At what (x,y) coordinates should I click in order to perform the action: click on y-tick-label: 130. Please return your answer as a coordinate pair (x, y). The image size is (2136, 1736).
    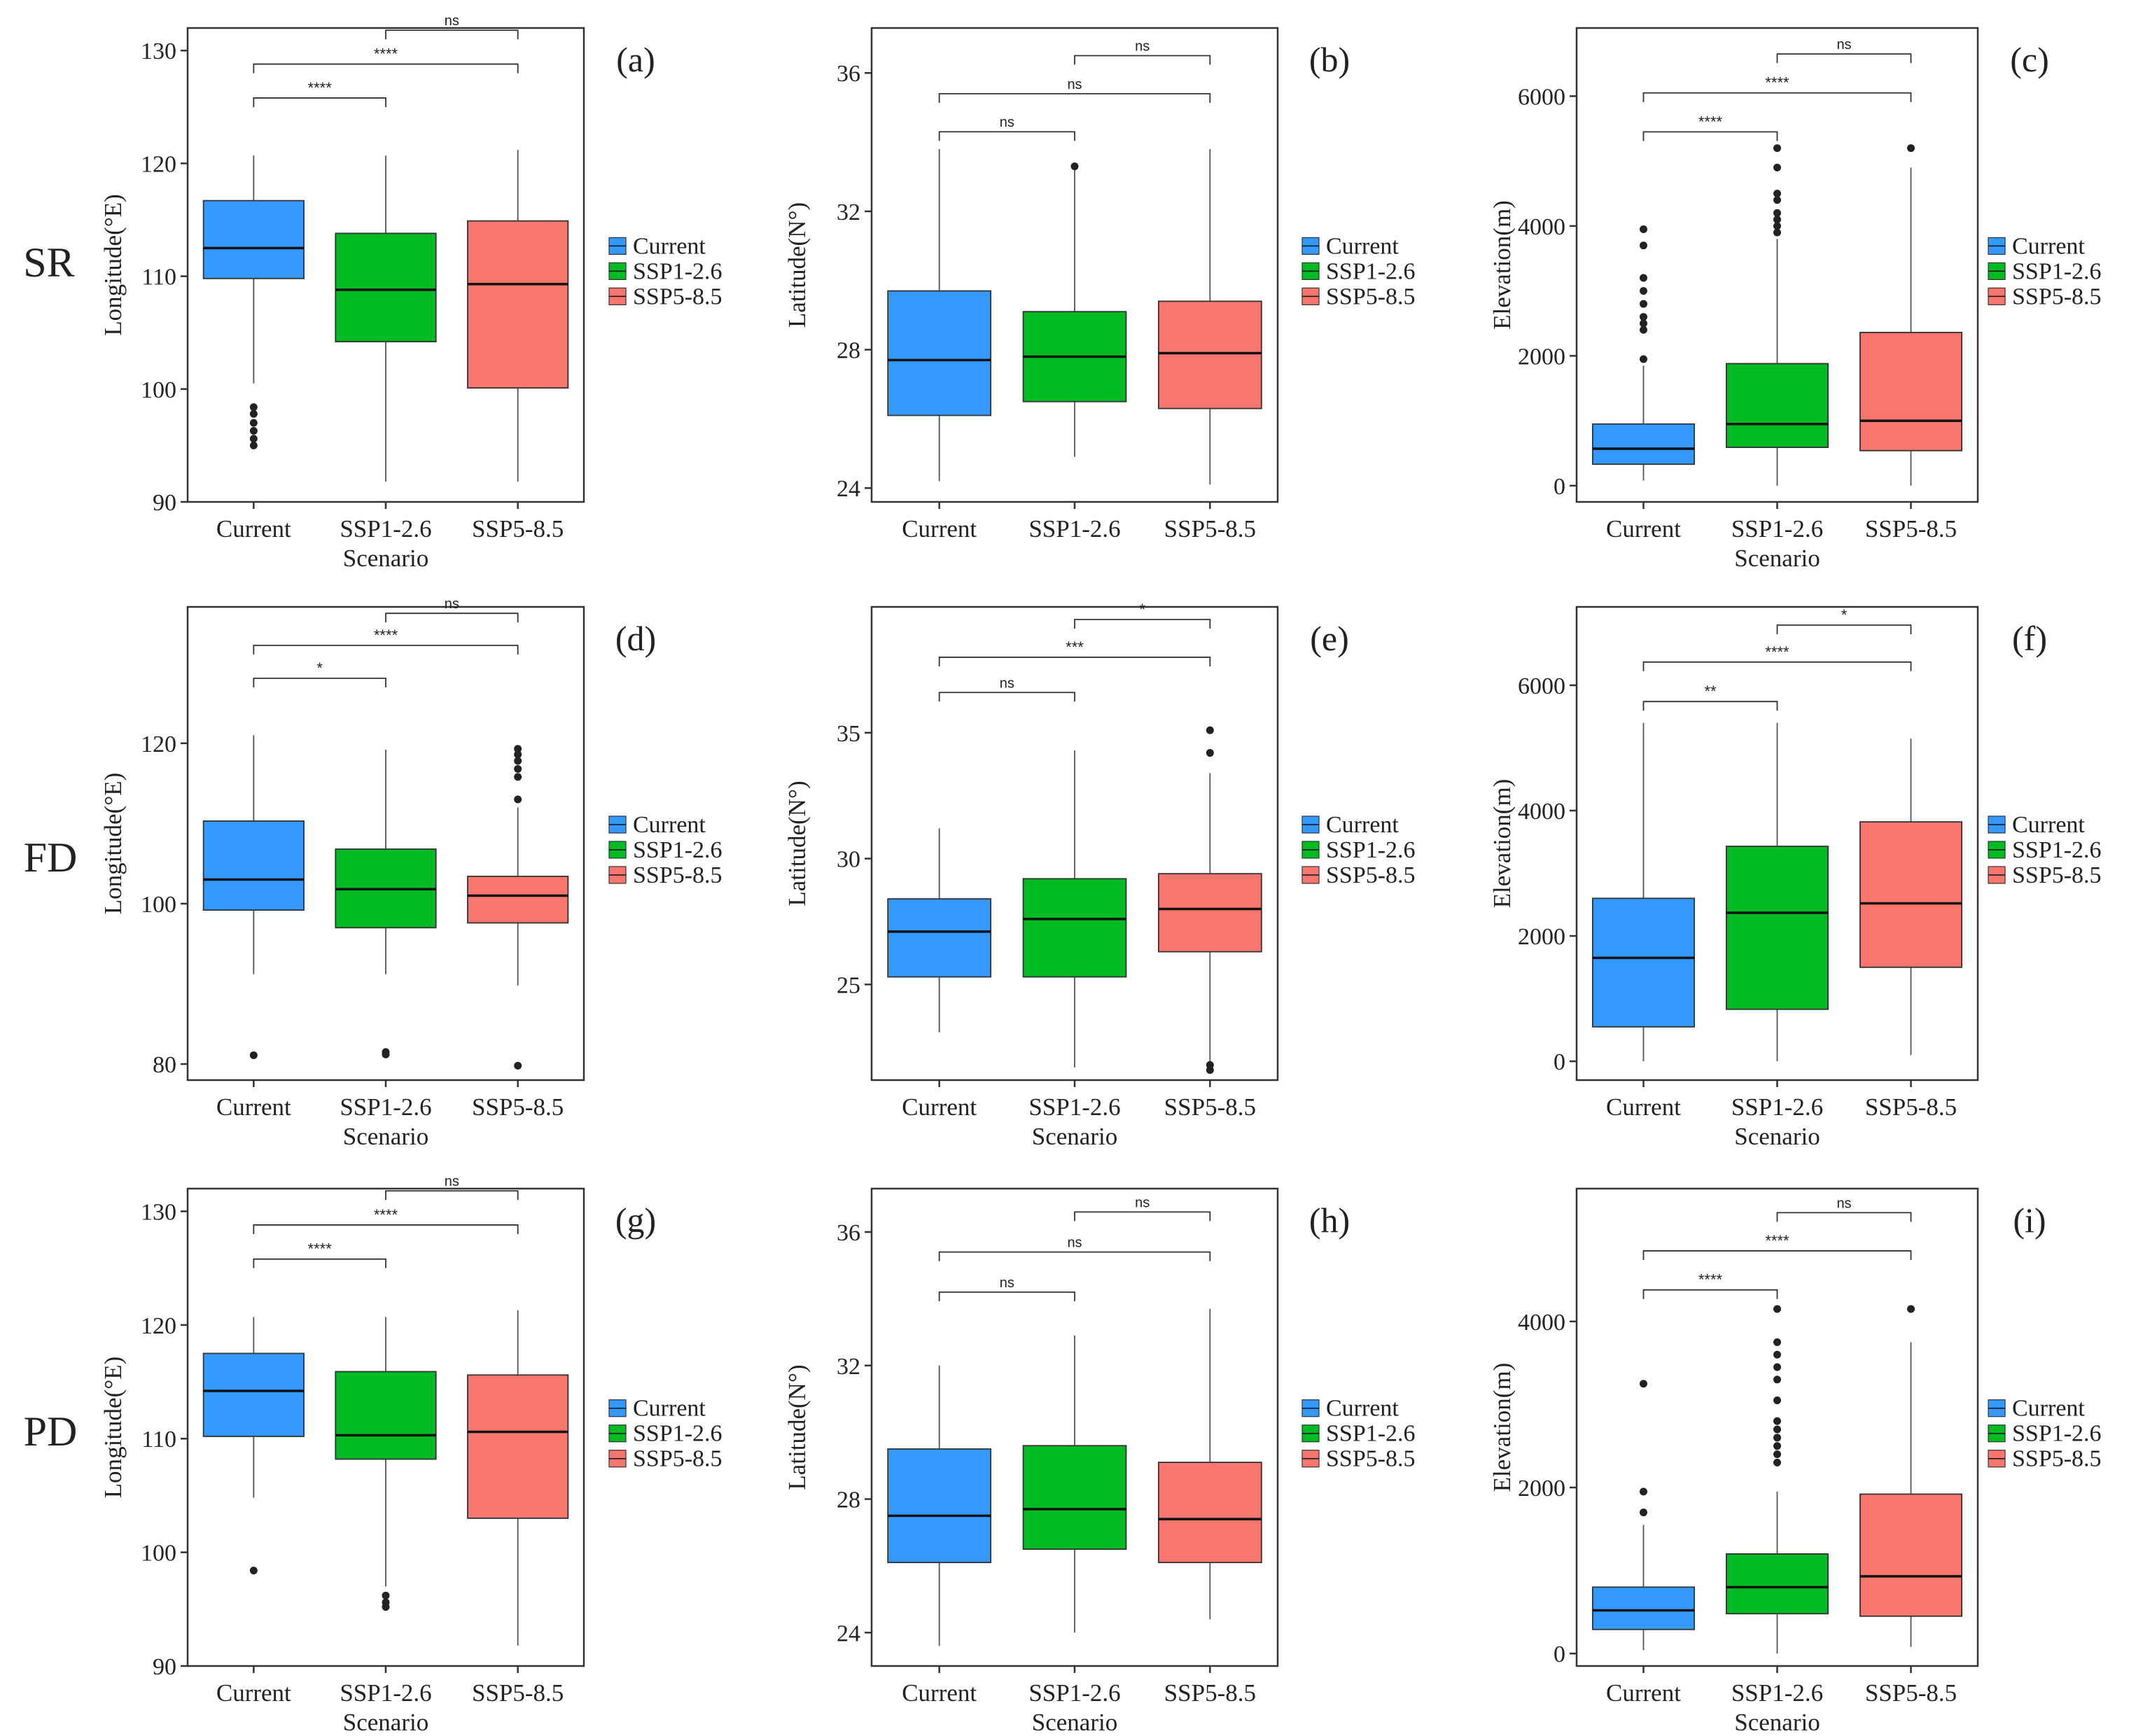
    Looking at the image, I should click on (158, 1212).